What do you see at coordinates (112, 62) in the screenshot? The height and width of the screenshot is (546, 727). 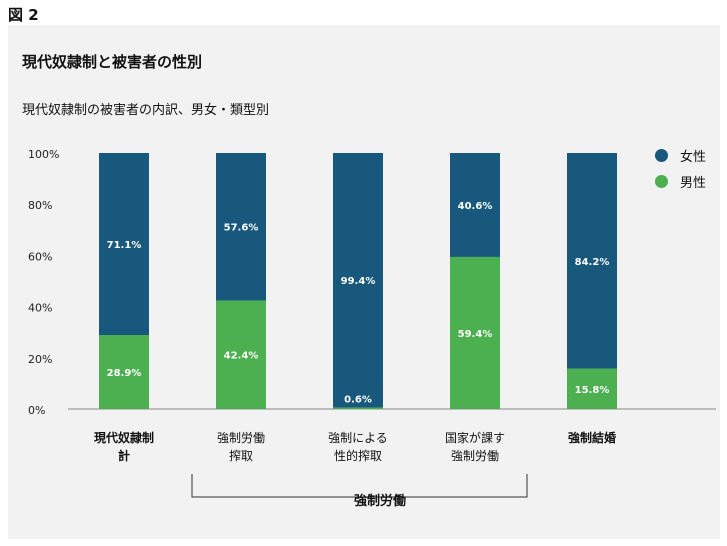 I see `chart-title: 現代奴隷制と被害者の性別` at bounding box center [112, 62].